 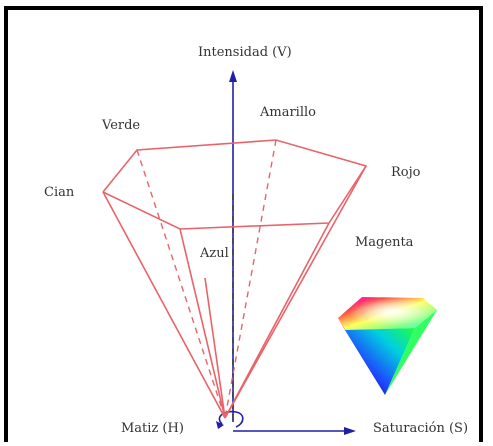 I want to click on hue-arc-arrowhead, so click(x=220, y=425).